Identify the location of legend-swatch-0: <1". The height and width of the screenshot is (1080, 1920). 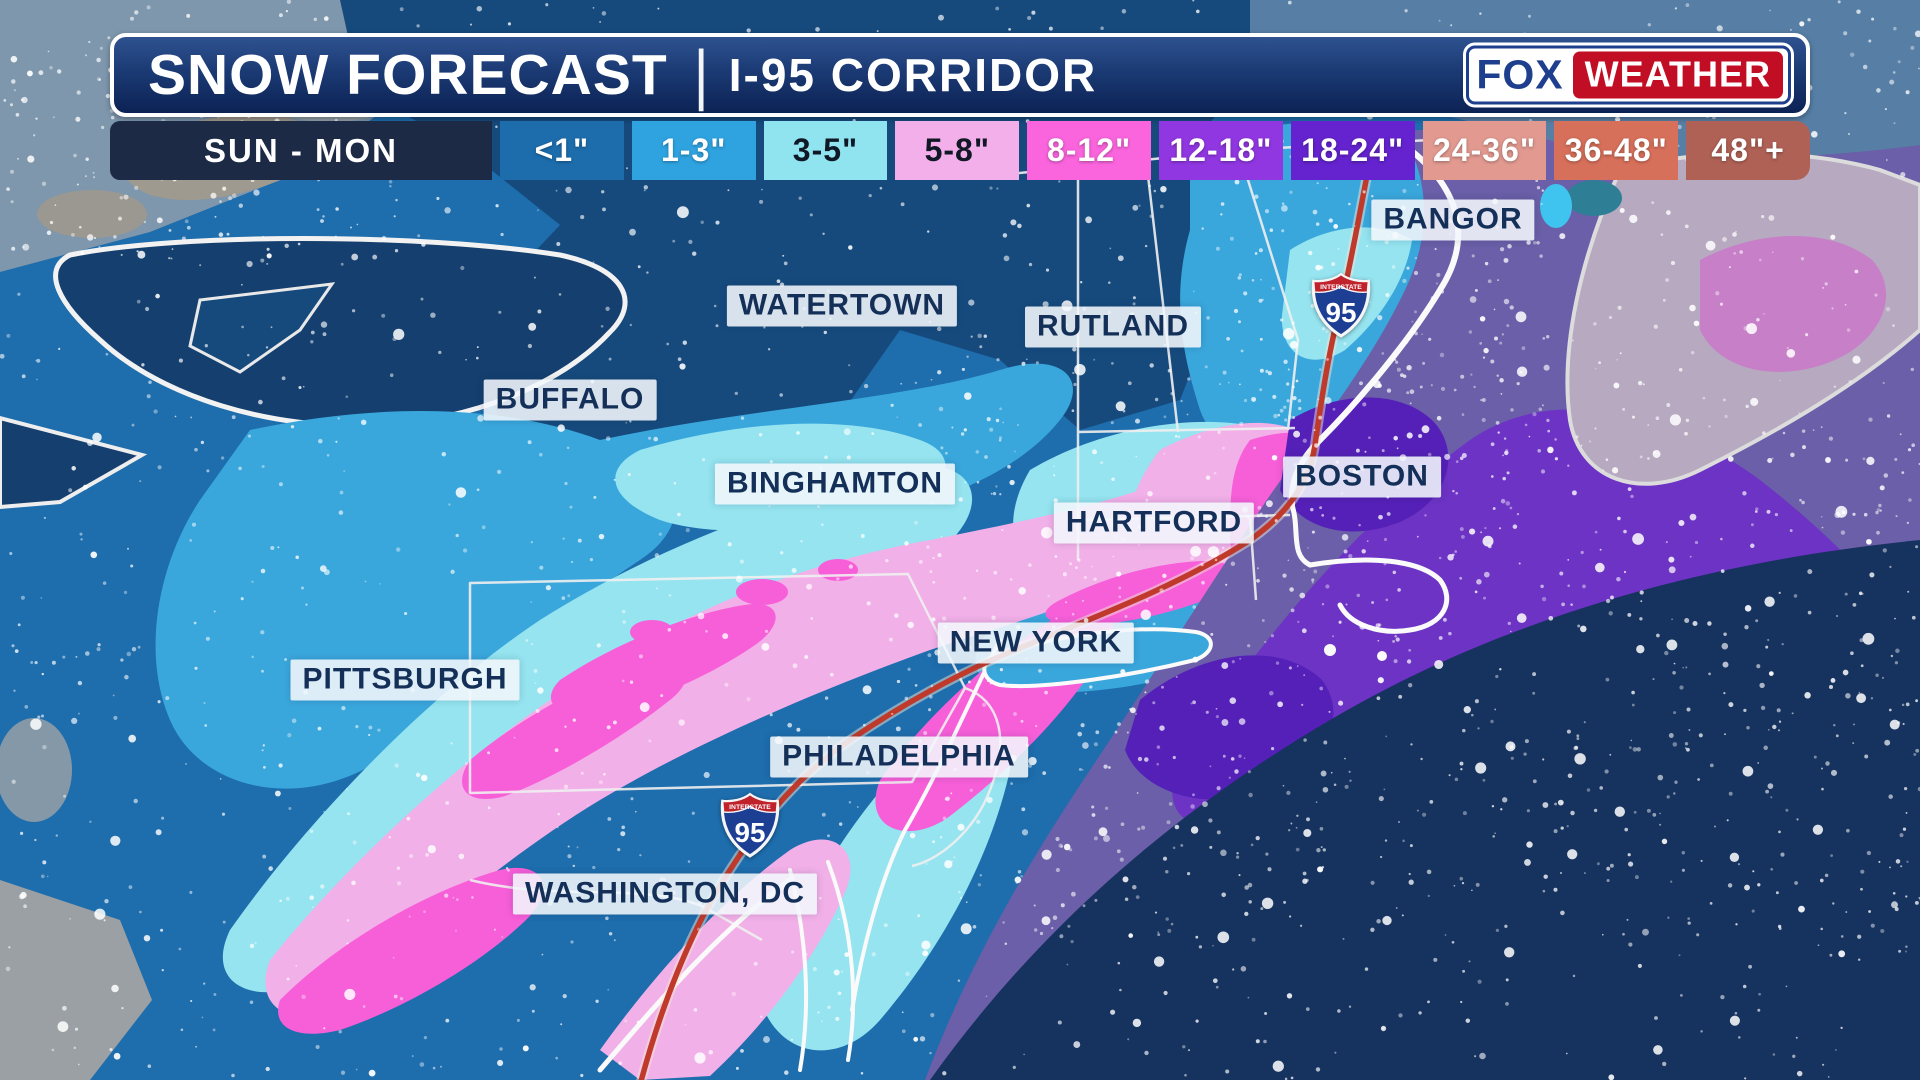
(562, 150).